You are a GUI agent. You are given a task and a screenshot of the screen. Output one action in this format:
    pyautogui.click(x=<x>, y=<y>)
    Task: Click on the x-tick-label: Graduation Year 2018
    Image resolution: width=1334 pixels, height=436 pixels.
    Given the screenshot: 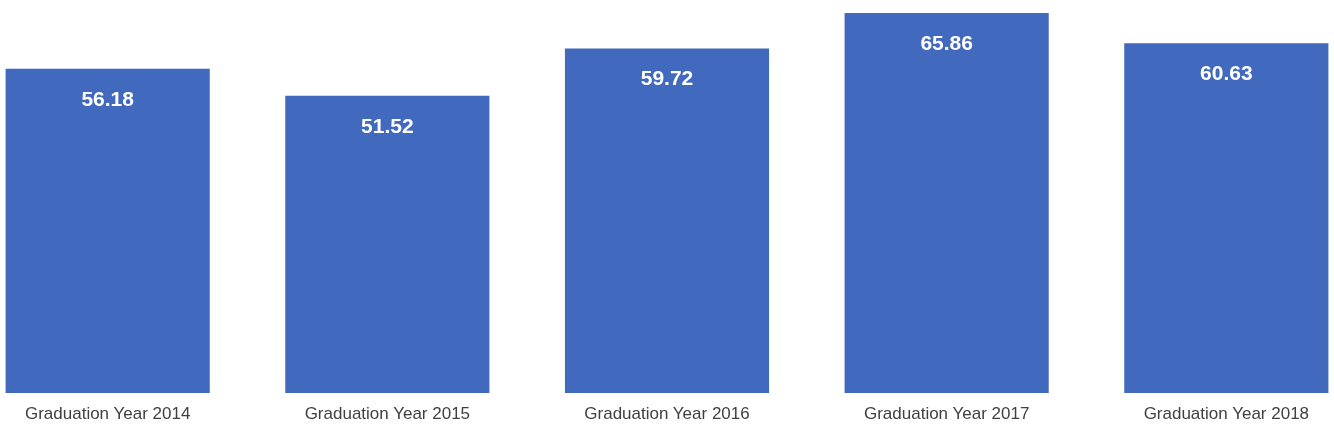 What is the action you would take?
    pyautogui.click(x=1226, y=413)
    